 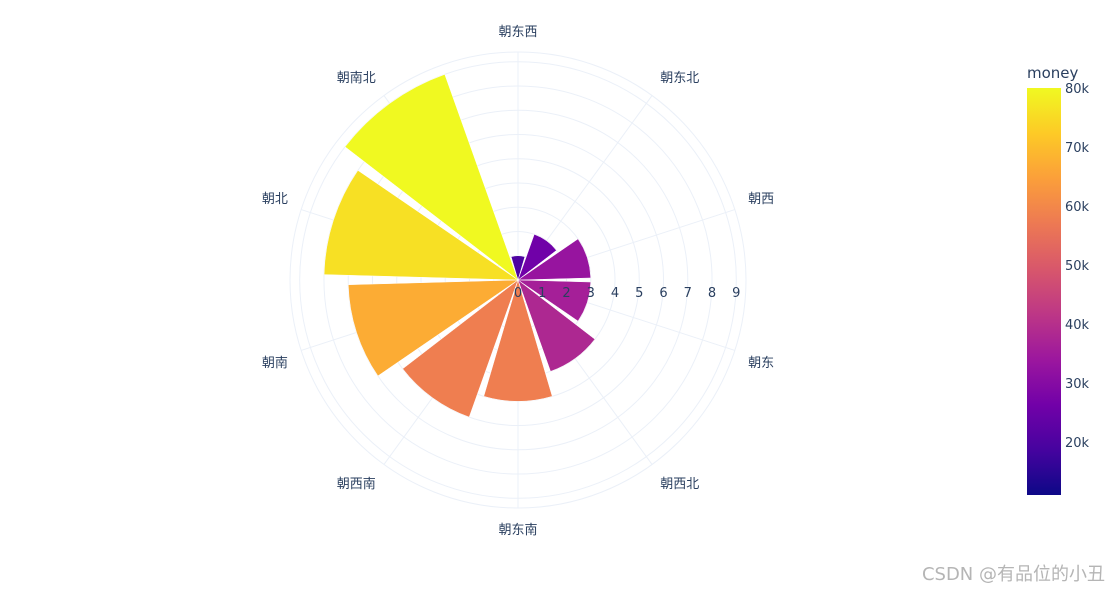 What do you see at coordinates (712, 293) in the screenshot?
I see `radial-tick-label: 8` at bounding box center [712, 293].